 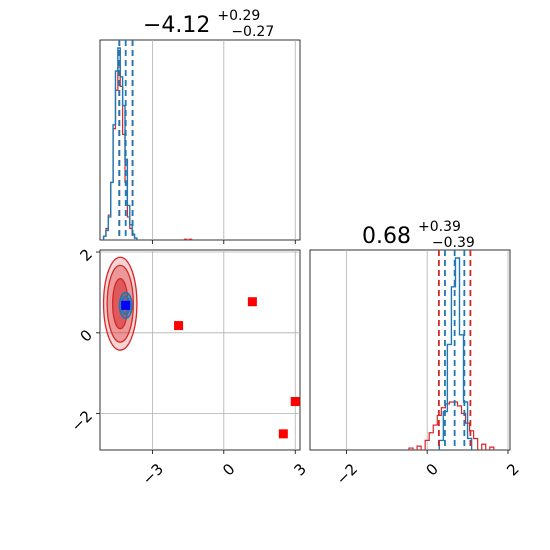 What do you see at coordinates (200, 140) in the screenshot?
I see `hist-param0-frame` at bounding box center [200, 140].